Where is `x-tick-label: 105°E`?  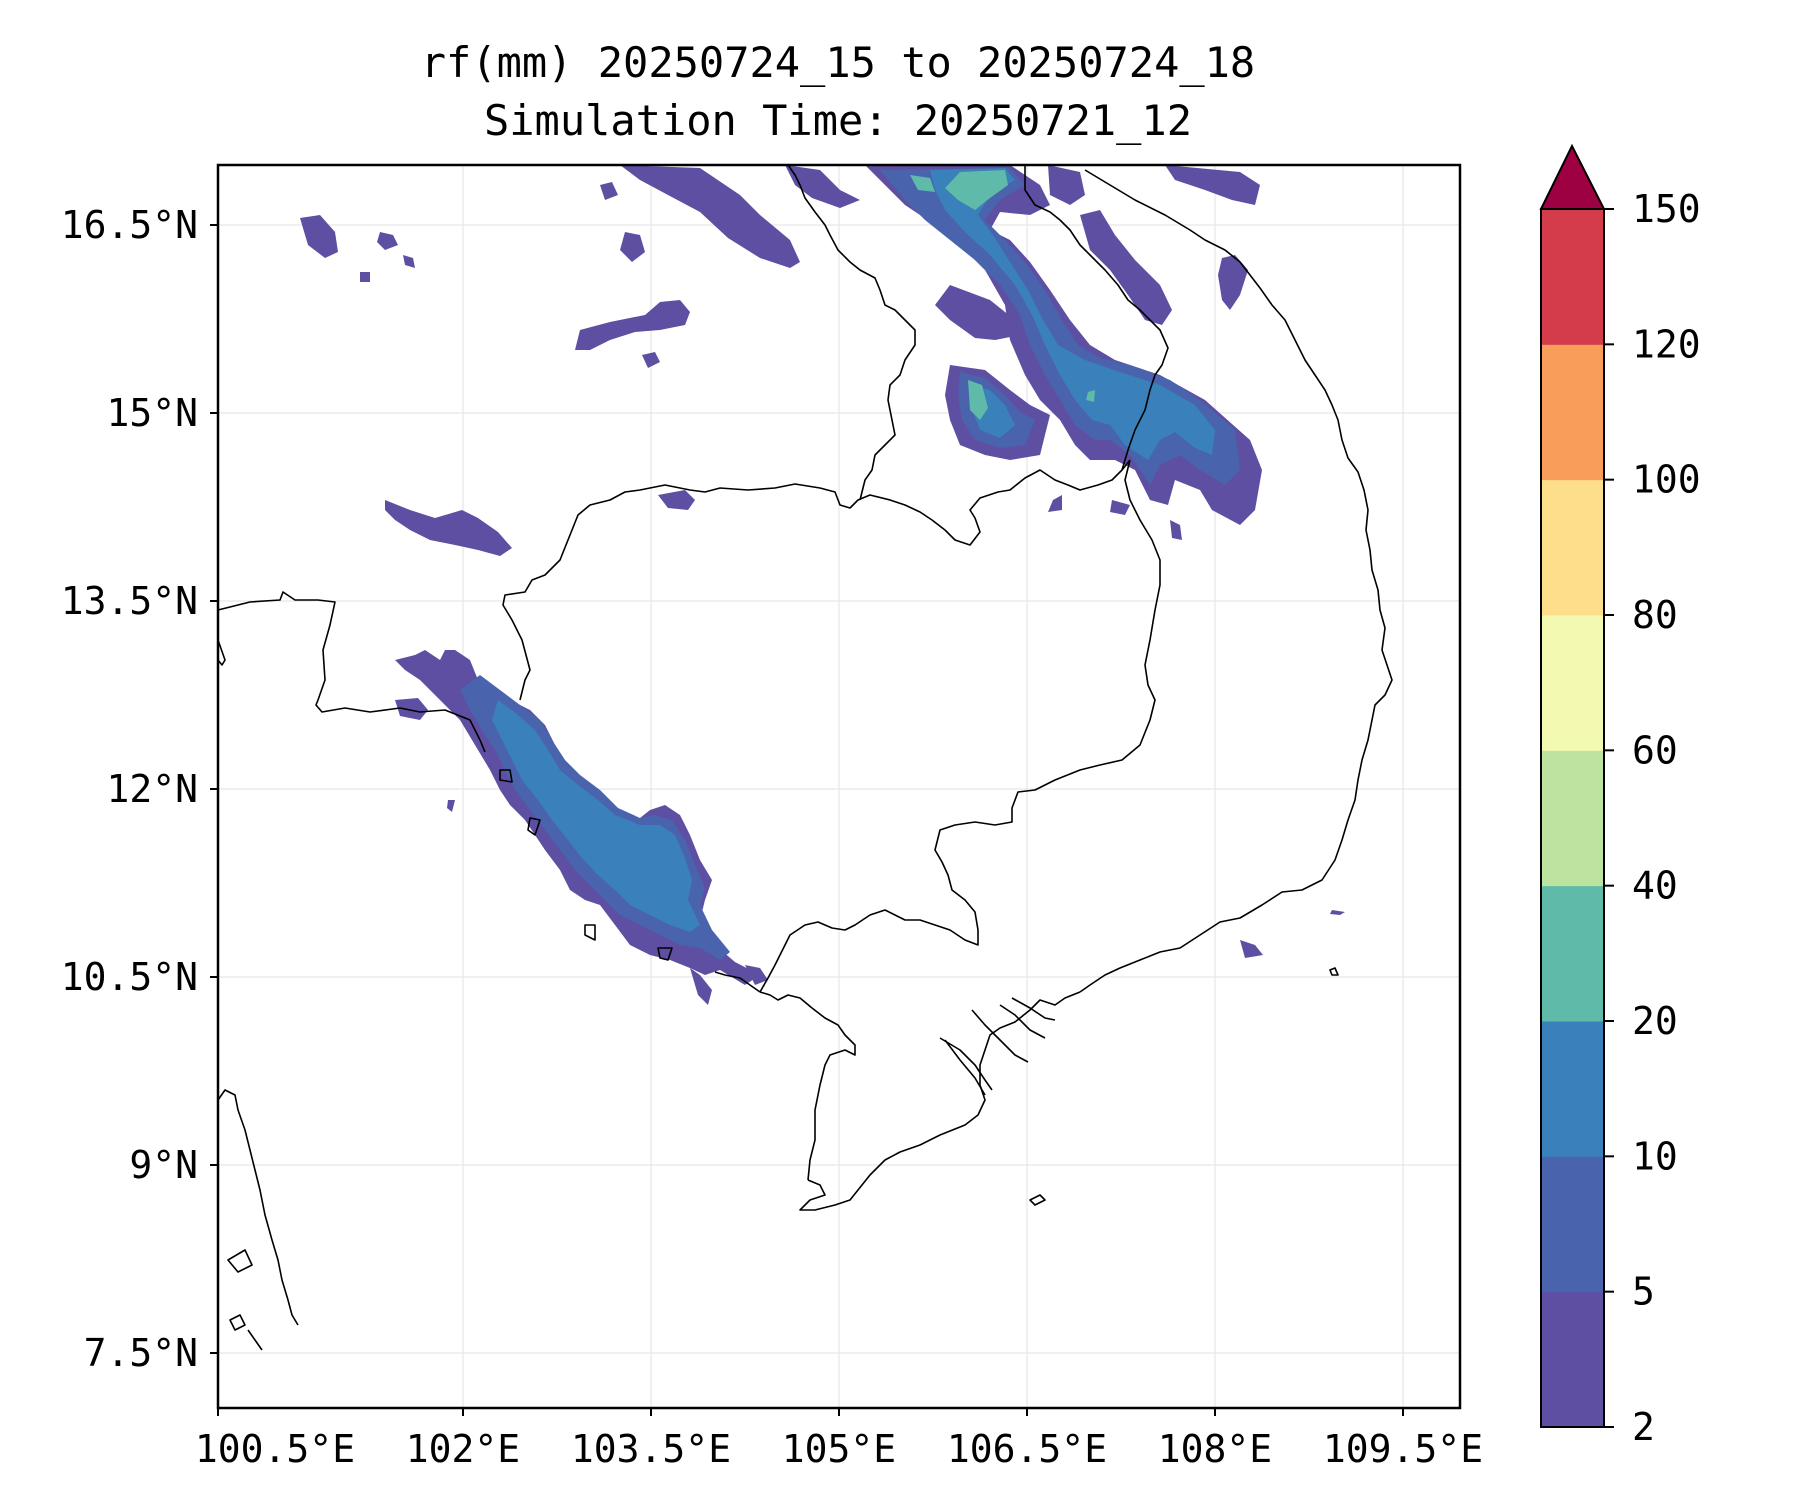 x-tick-label: 105°E is located at coordinates (839, 1449).